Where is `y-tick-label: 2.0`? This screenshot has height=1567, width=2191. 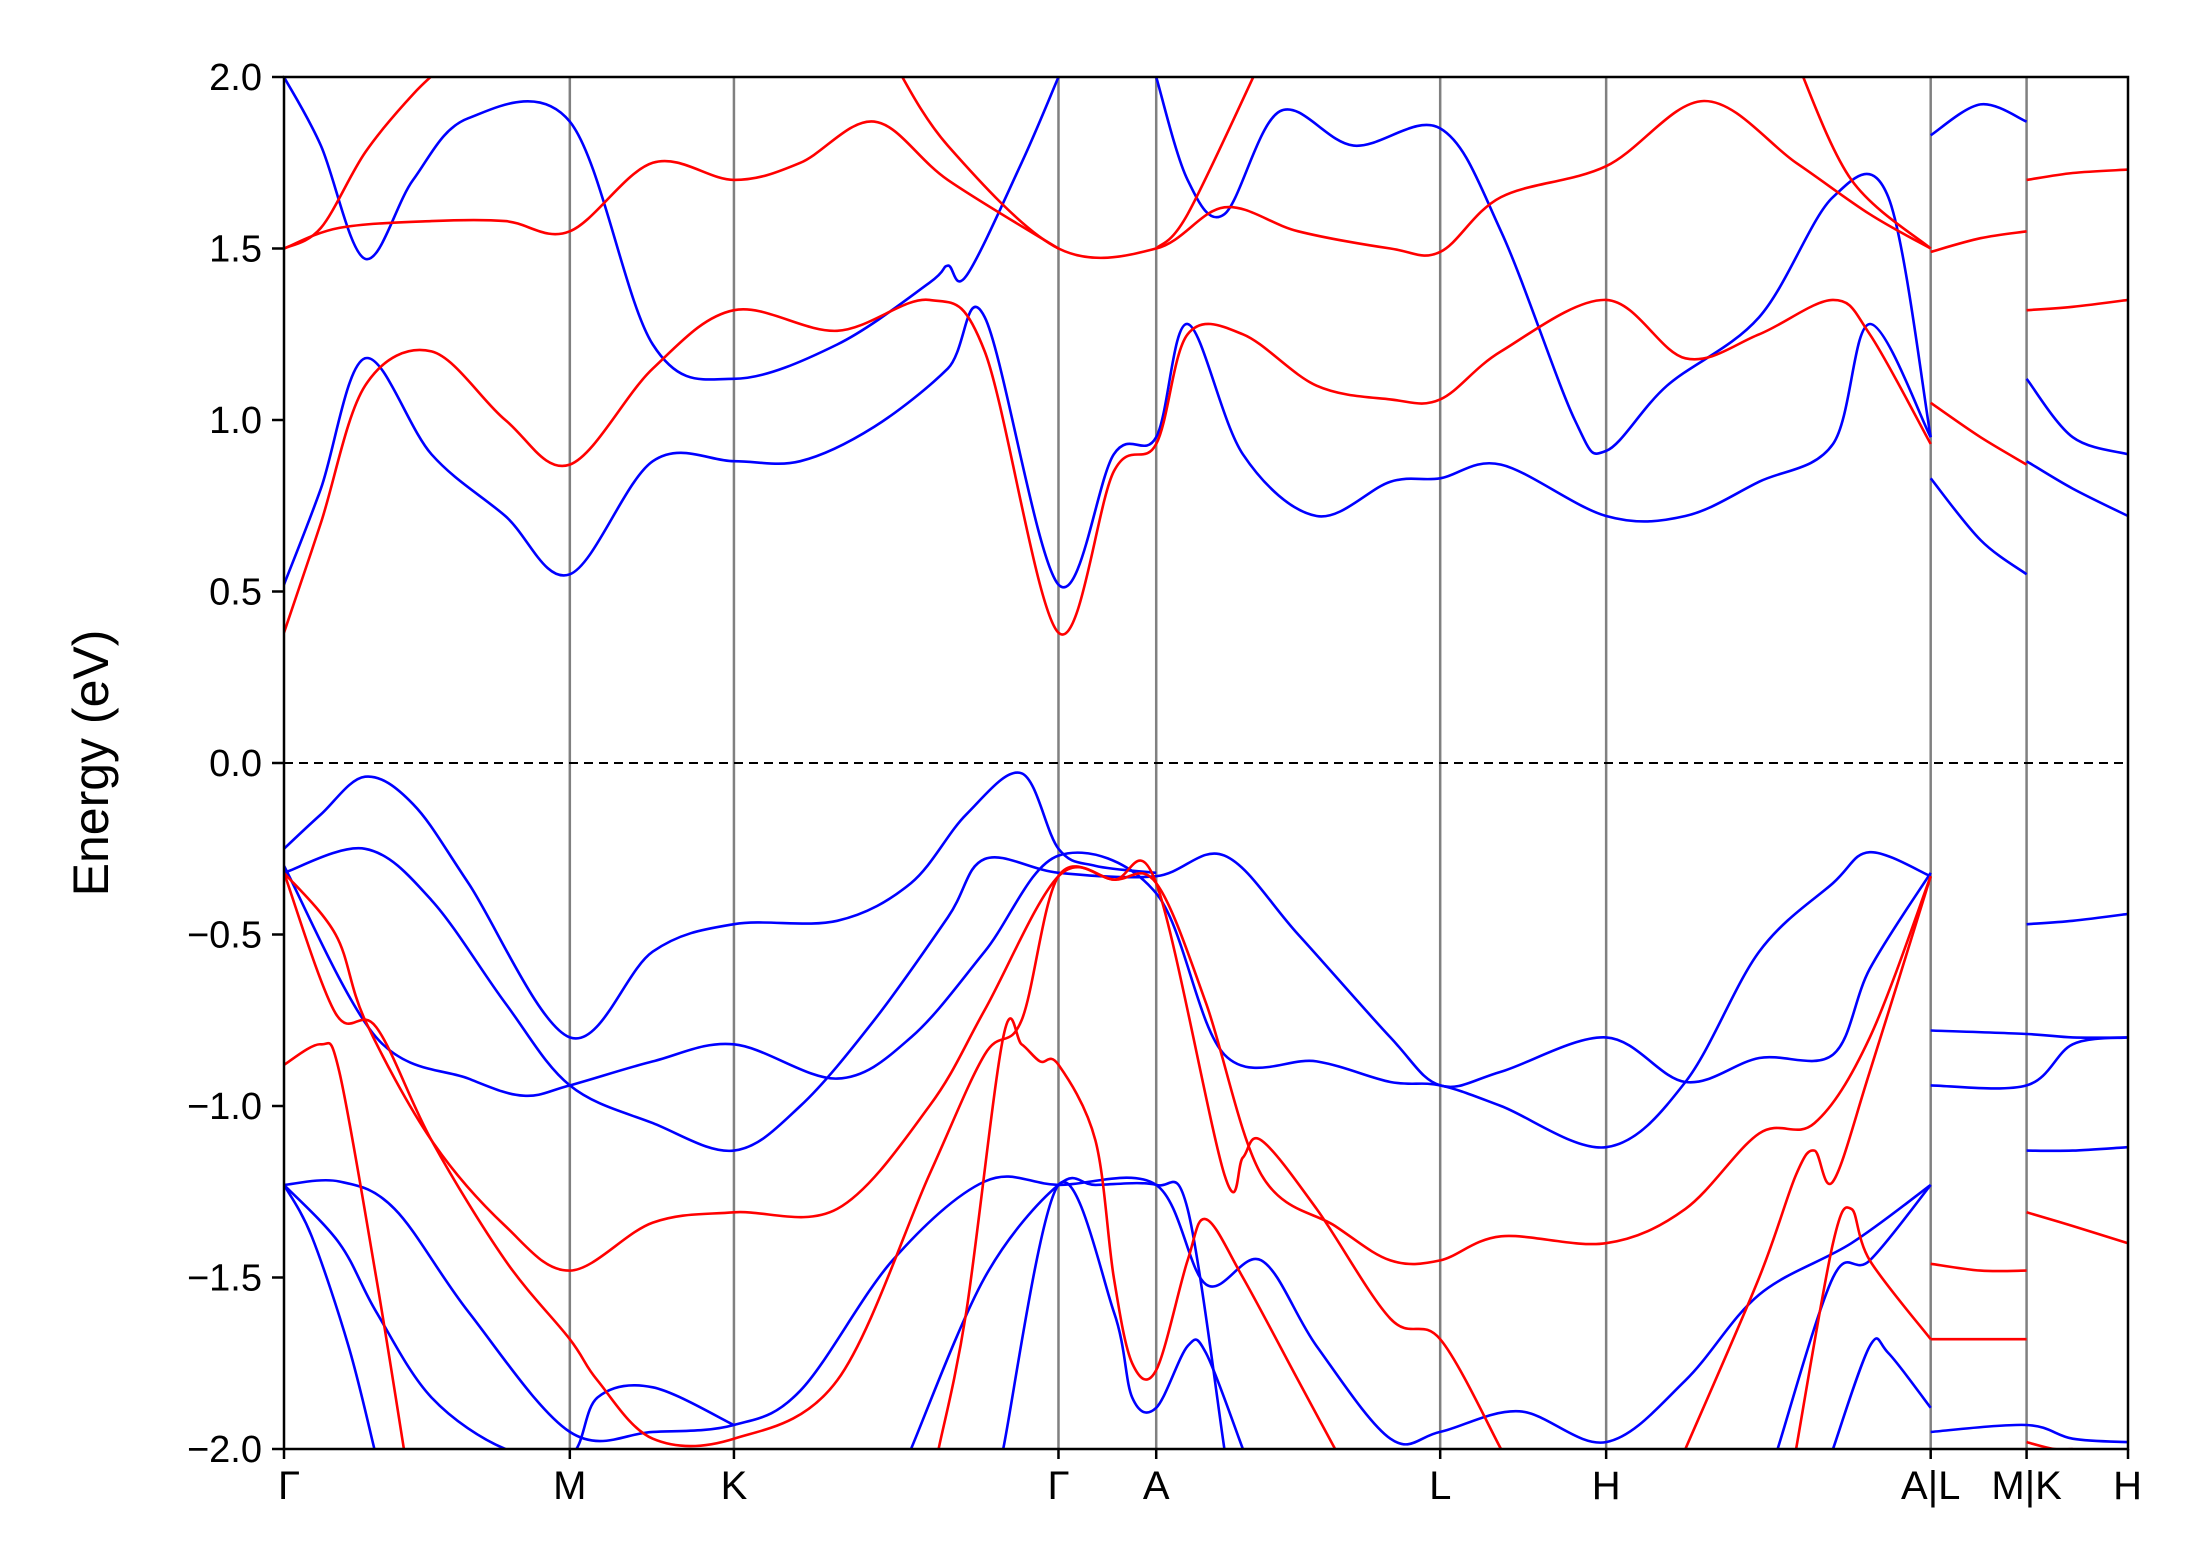
y-tick-label: 2.0 is located at coordinates (235, 78).